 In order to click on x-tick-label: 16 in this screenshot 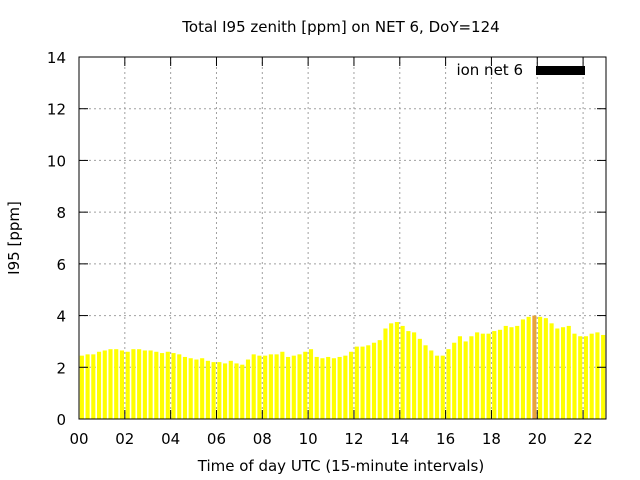, I will do `click(445, 439)`.